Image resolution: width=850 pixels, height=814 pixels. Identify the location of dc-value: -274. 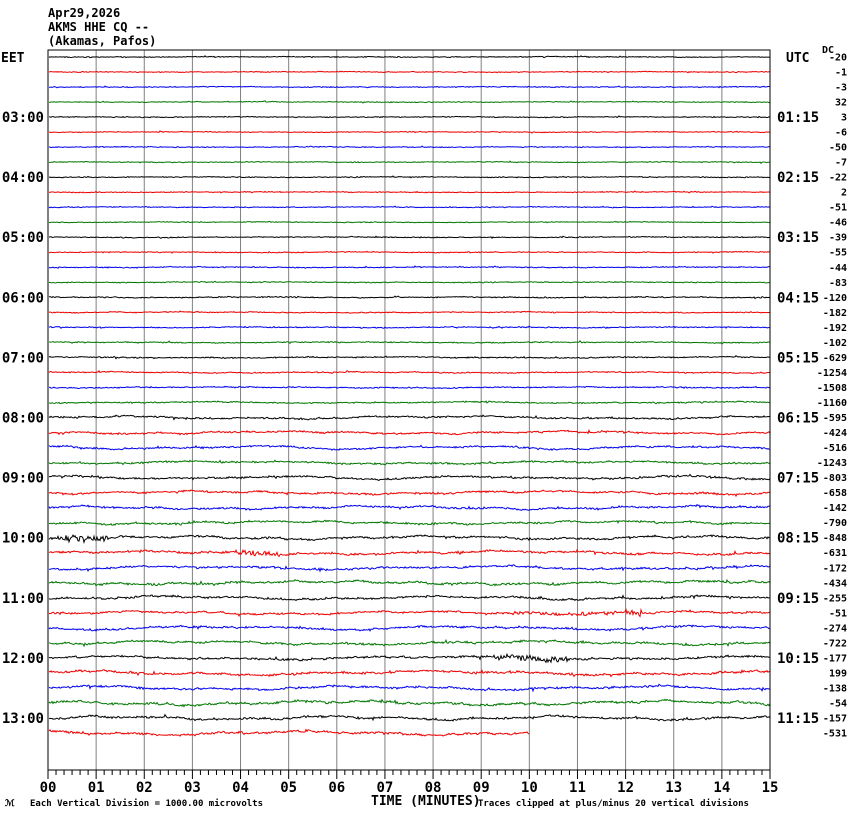
(835, 628).